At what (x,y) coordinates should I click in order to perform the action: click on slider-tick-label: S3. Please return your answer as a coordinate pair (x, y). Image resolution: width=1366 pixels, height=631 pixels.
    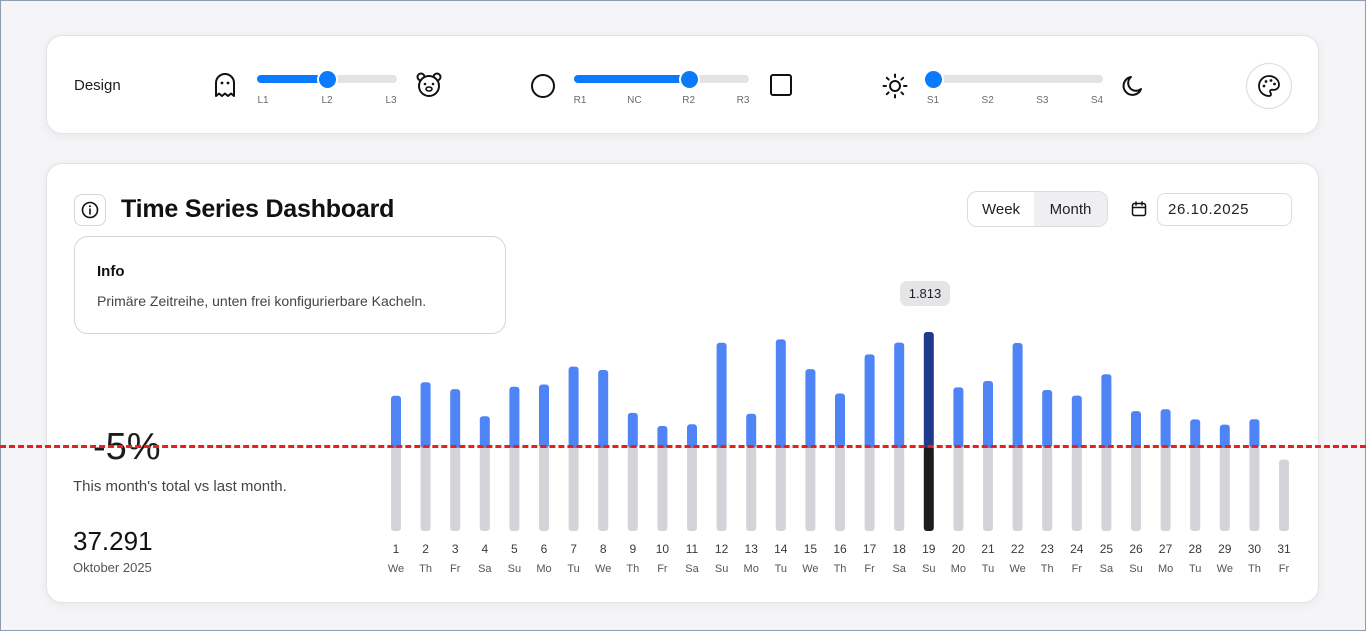
    Looking at the image, I should click on (1042, 100).